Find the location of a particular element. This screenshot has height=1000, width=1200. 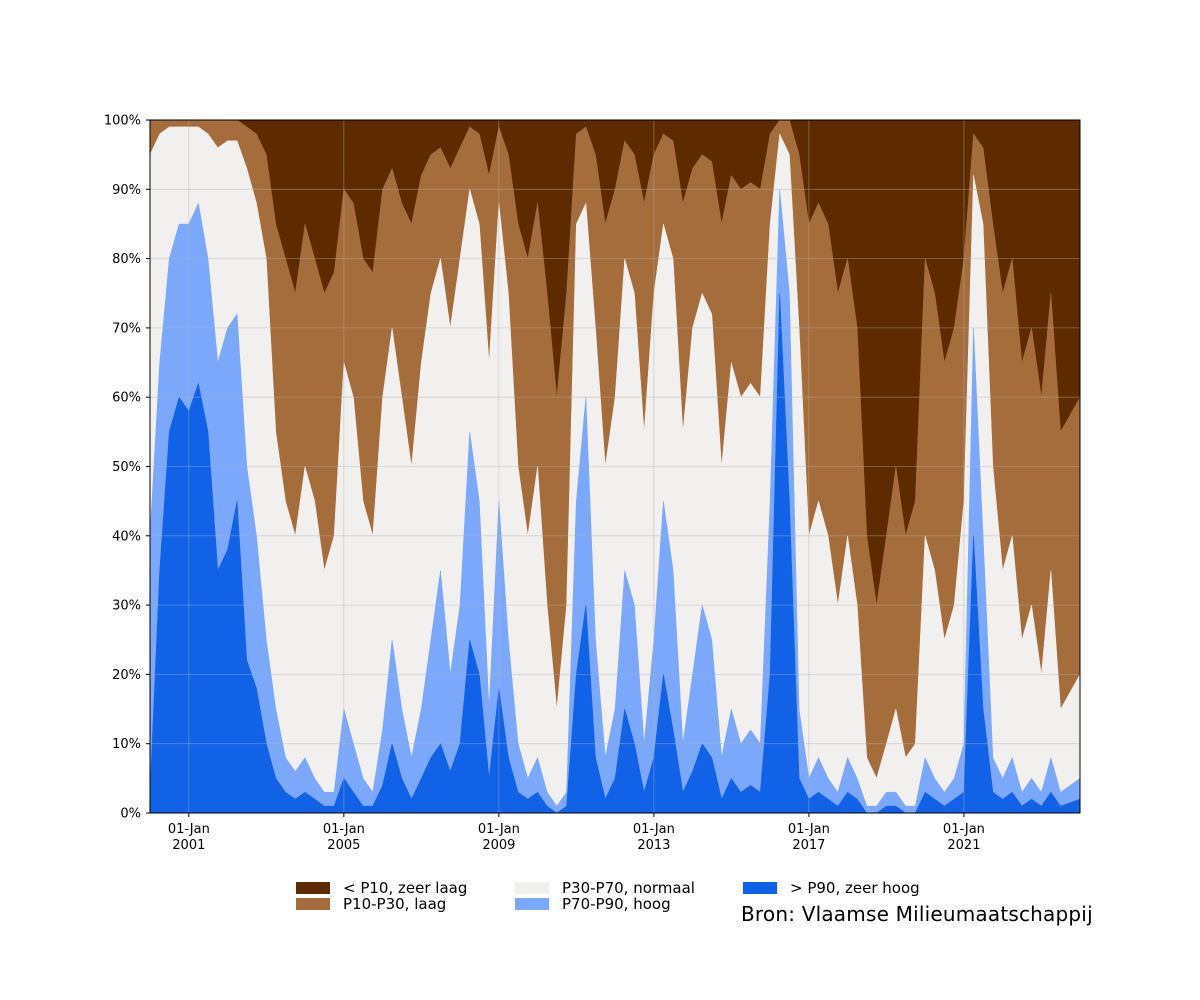

legend-item-hoog: P70-P90, hoog is located at coordinates (593, 904).